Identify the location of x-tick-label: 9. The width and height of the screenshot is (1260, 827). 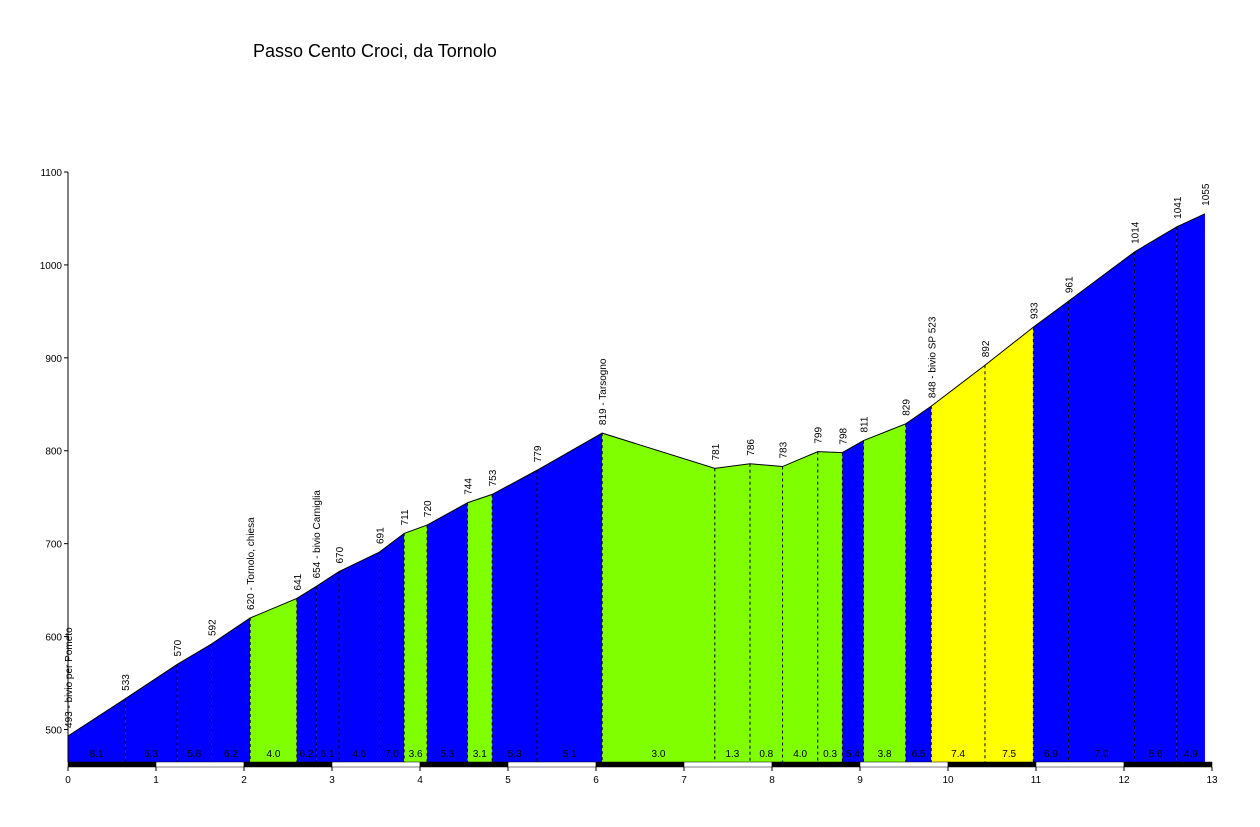
(860, 780).